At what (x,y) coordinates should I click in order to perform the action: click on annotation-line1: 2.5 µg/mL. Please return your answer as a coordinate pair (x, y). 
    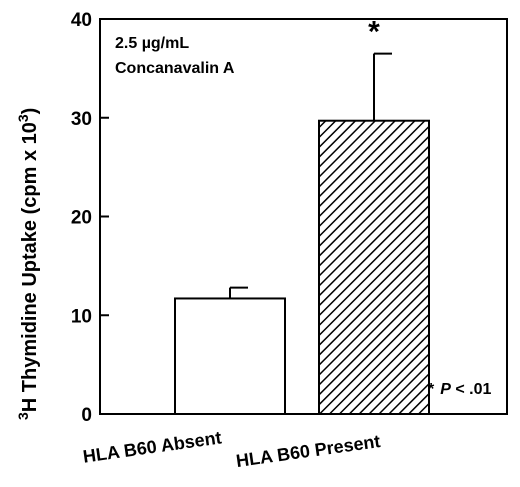
    Looking at the image, I should click on (152, 43).